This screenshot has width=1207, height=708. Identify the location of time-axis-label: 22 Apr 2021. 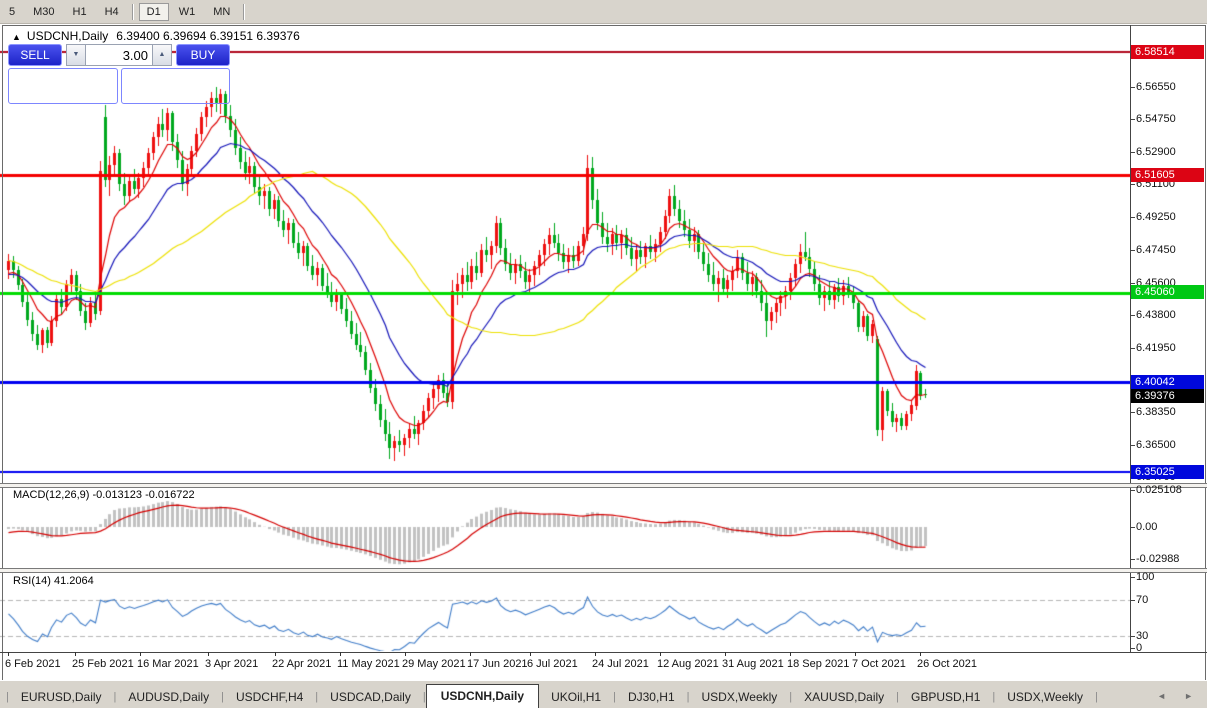
(302, 664).